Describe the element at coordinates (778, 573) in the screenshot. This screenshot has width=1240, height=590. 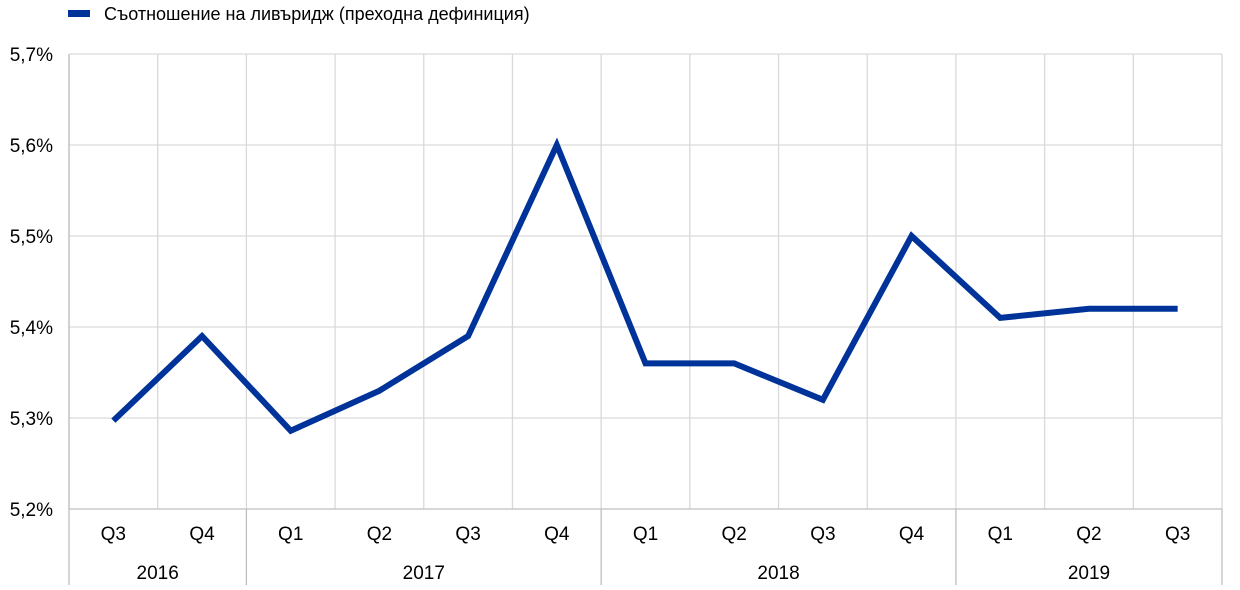
I see `x-year-label: 2018` at that location.